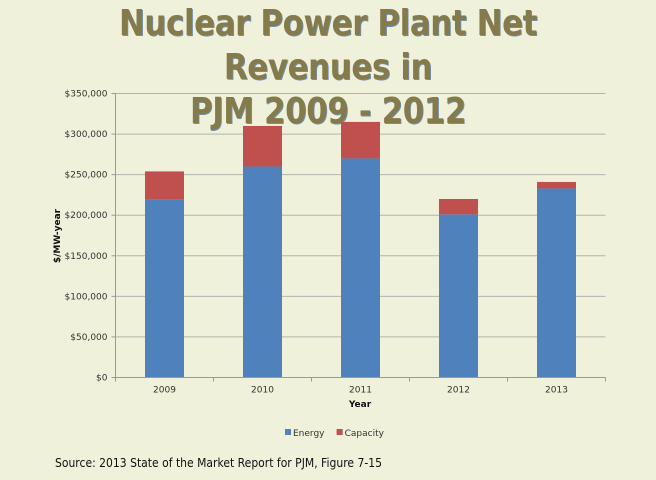 The height and width of the screenshot is (480, 656). What do you see at coordinates (164, 391) in the screenshot?
I see `x-tick-label: 2009` at bounding box center [164, 391].